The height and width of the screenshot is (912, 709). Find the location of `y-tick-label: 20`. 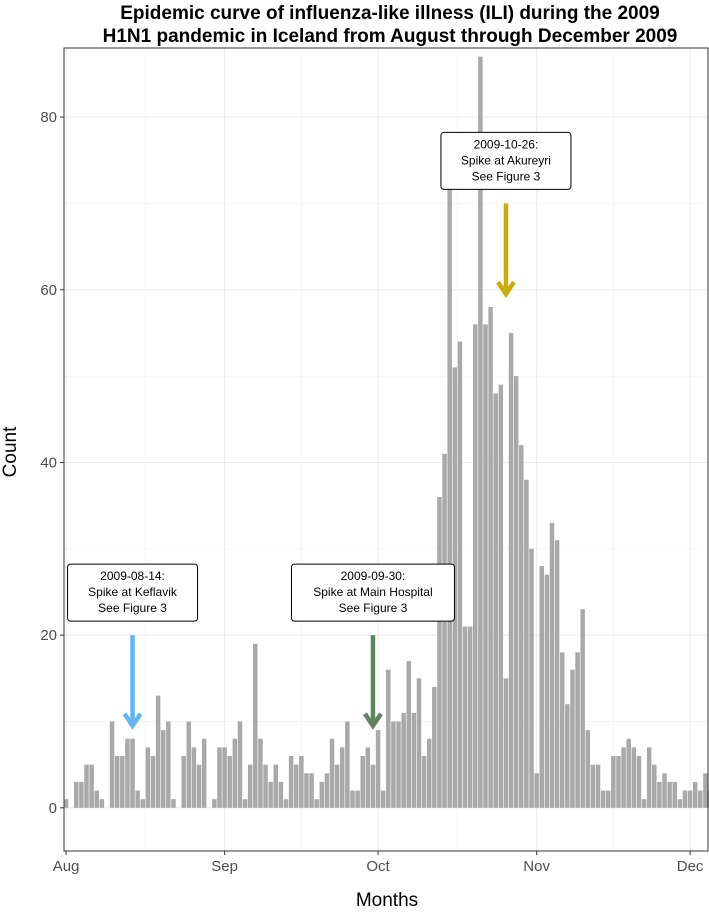

y-tick-label: 20 is located at coordinates (48, 635).